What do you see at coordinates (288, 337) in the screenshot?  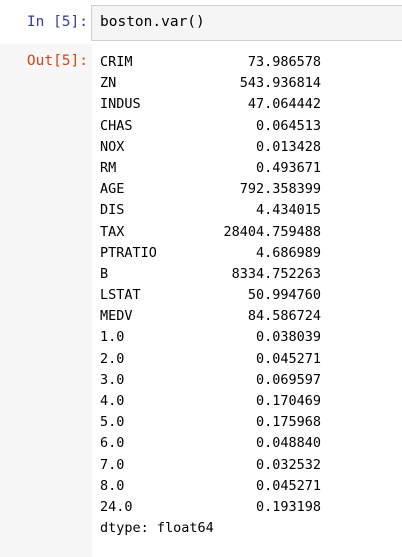 I see `series-value: 0.038039` at bounding box center [288, 337].